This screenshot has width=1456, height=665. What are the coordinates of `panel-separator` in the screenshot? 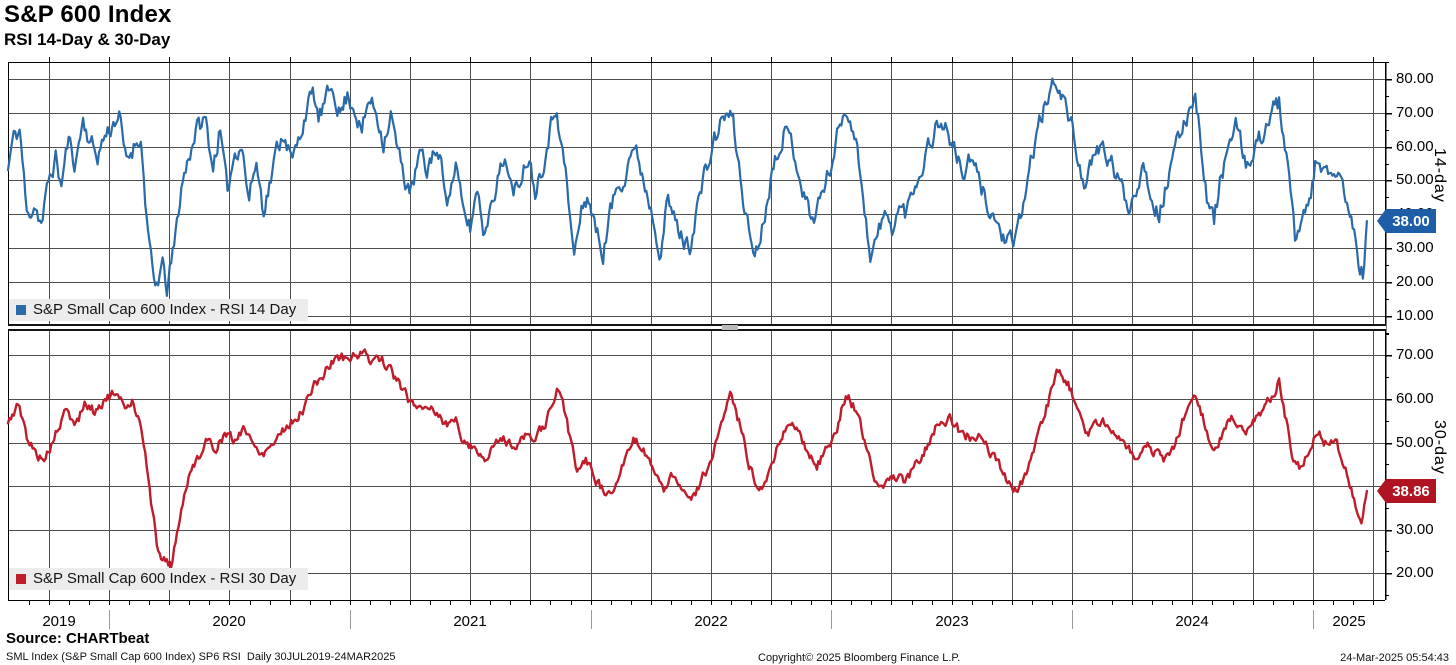 It's located at (697, 327).